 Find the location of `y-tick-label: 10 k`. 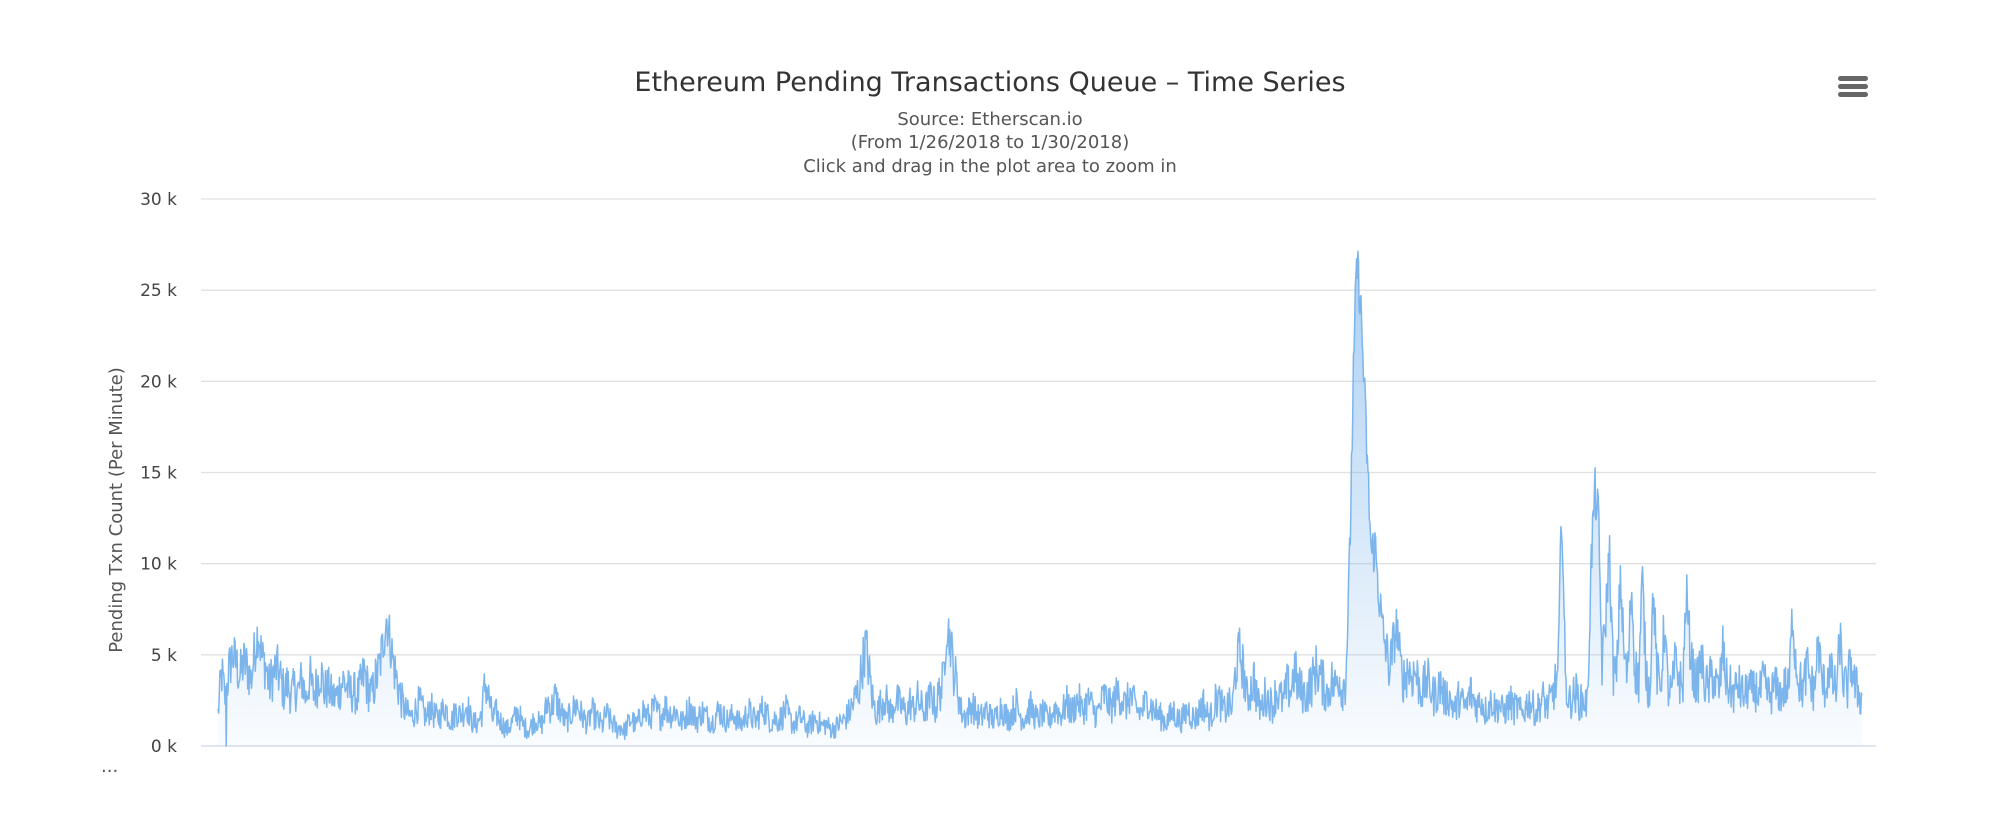

y-tick-label: 10 k is located at coordinates (158, 565).